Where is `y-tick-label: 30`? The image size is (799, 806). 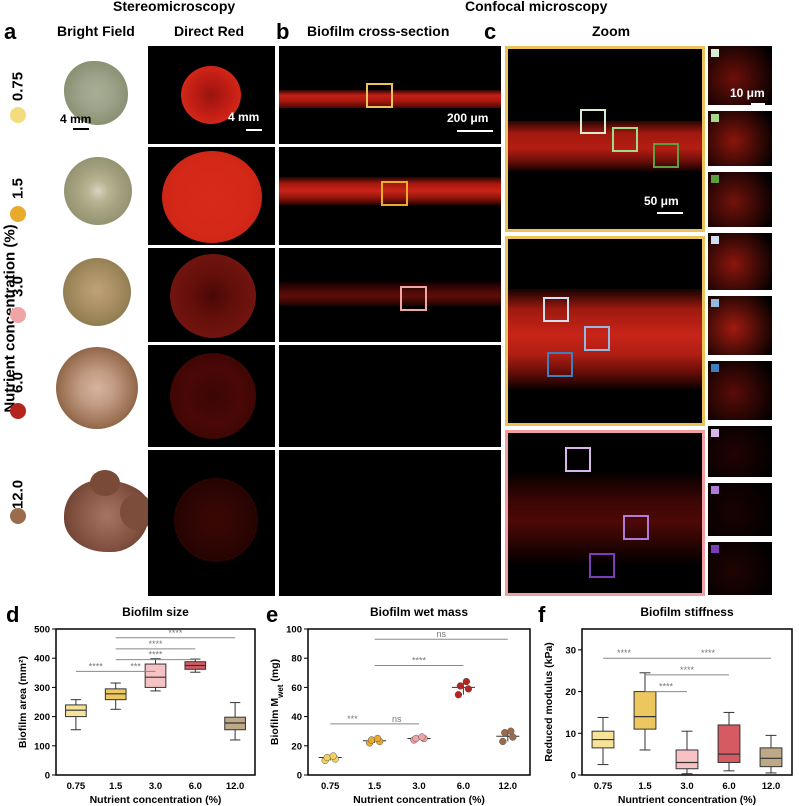 y-tick-label: 30 is located at coordinates (570, 650).